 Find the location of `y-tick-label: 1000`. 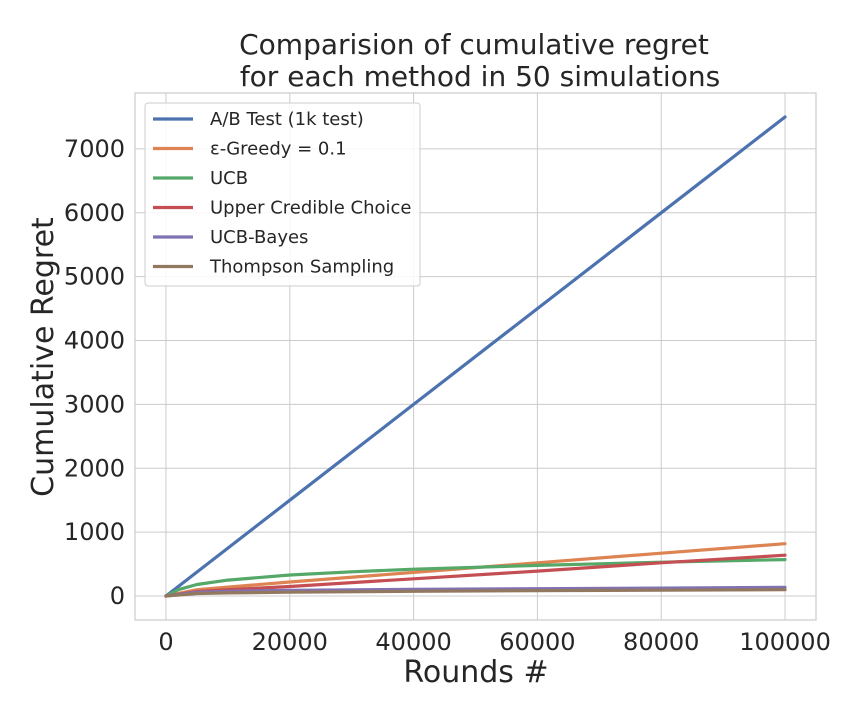

y-tick-label: 1000 is located at coordinates (94, 532).